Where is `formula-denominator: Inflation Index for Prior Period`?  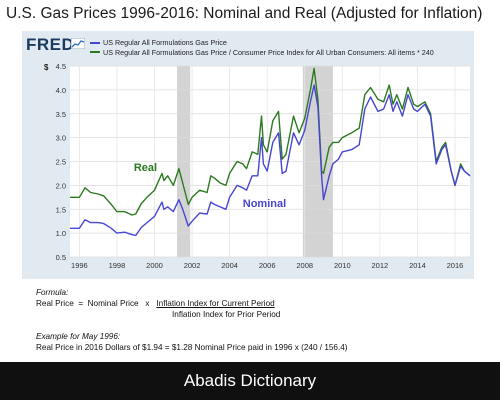
formula-denominator: Inflation Index for Prior Period is located at coordinates (226, 314).